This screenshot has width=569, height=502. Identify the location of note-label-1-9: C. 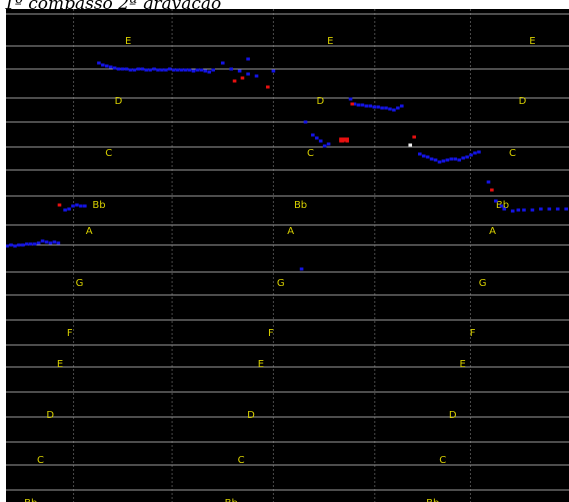
(241, 460).